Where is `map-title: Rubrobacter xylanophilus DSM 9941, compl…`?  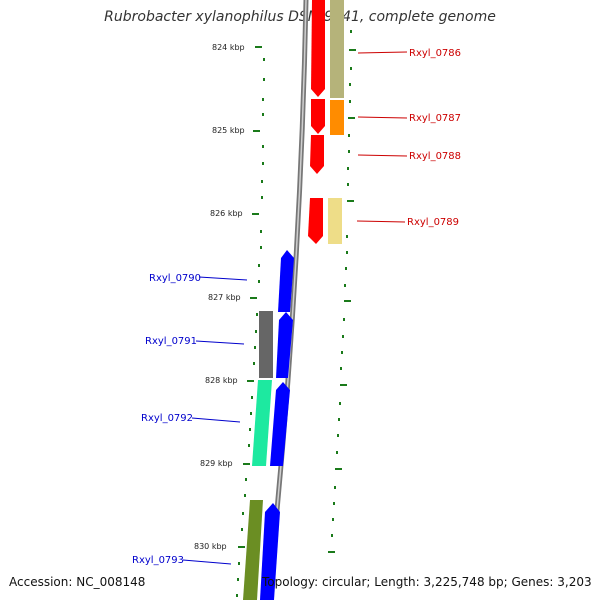 map-title: Rubrobacter xylanophilus DSM 9941, compl… is located at coordinates (300, 17).